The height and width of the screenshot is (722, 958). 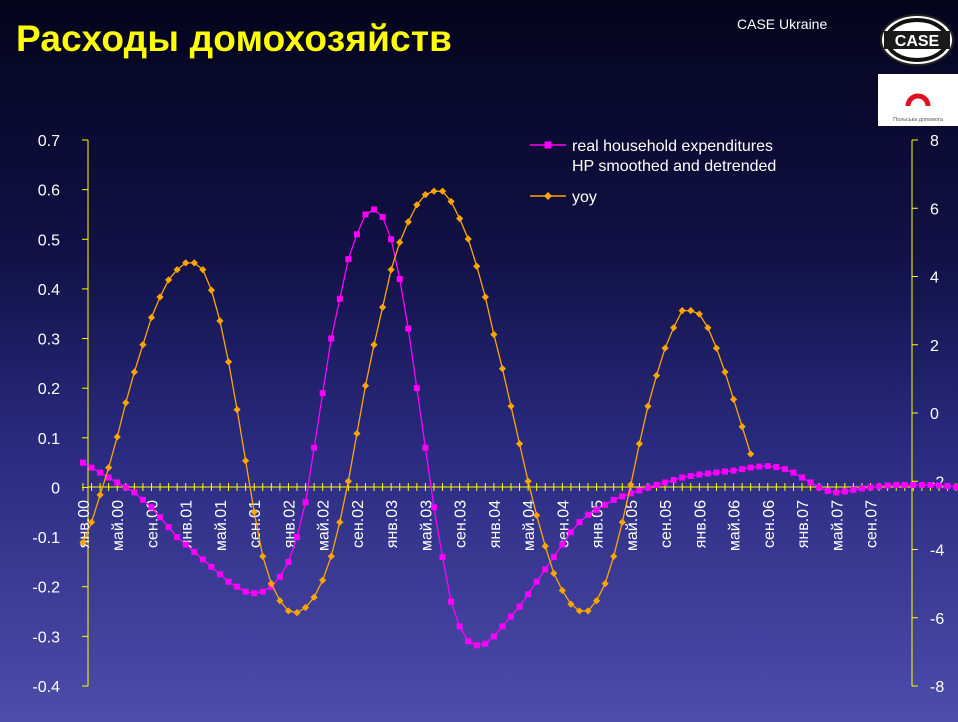 What do you see at coordinates (837, 525) in the screenshot?
I see `x-tick-label: май.07` at bounding box center [837, 525].